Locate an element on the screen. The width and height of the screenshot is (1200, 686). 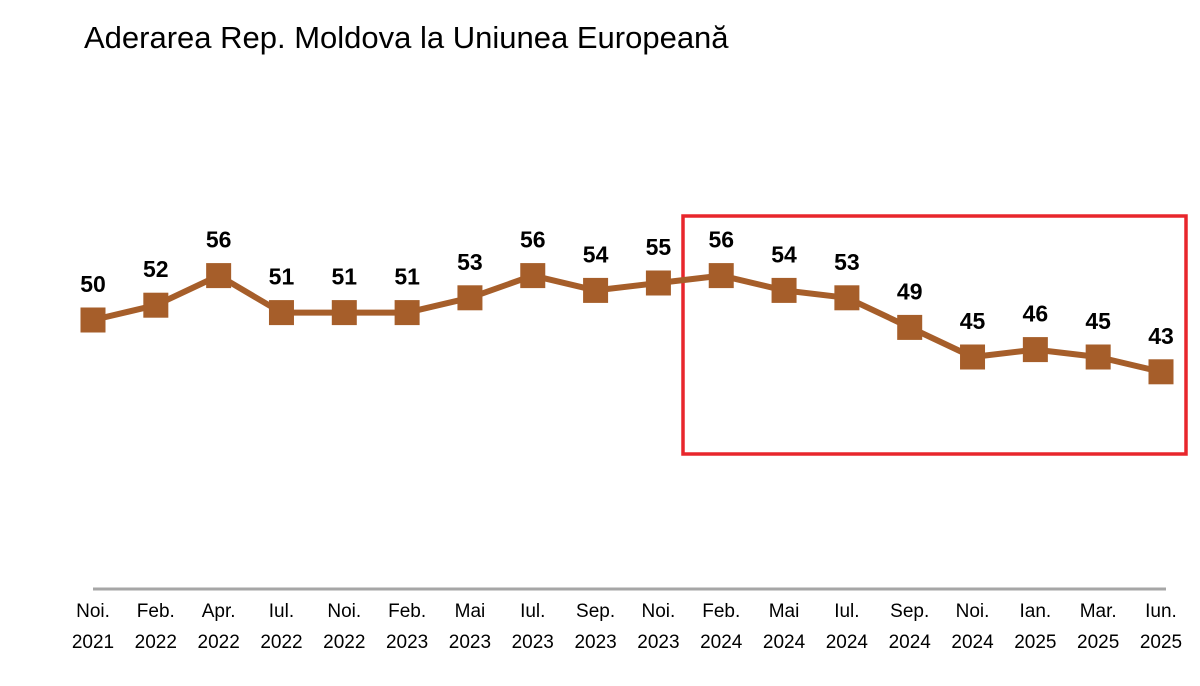
data-label: 50 is located at coordinates (93, 284).